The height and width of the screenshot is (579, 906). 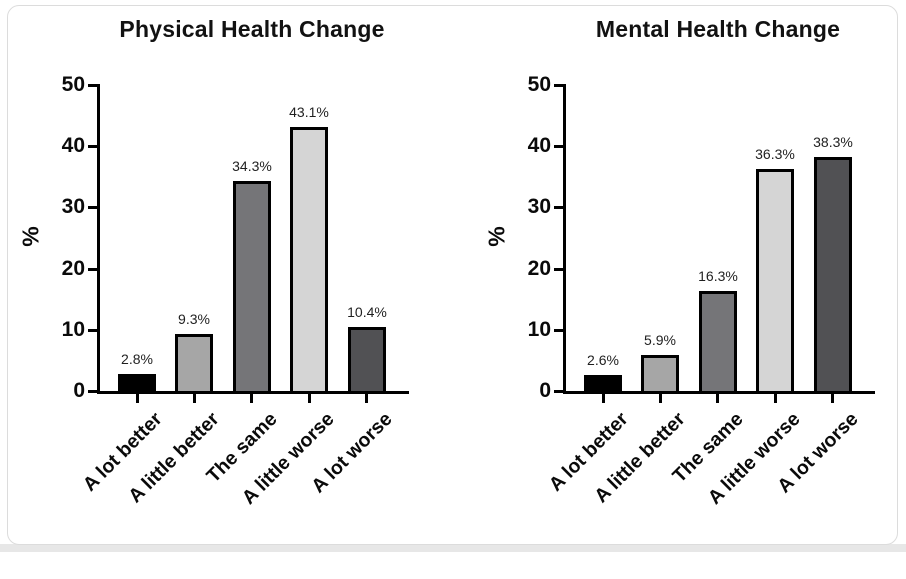 What do you see at coordinates (137, 359) in the screenshot?
I see `bar-value-label: 2.8%` at bounding box center [137, 359].